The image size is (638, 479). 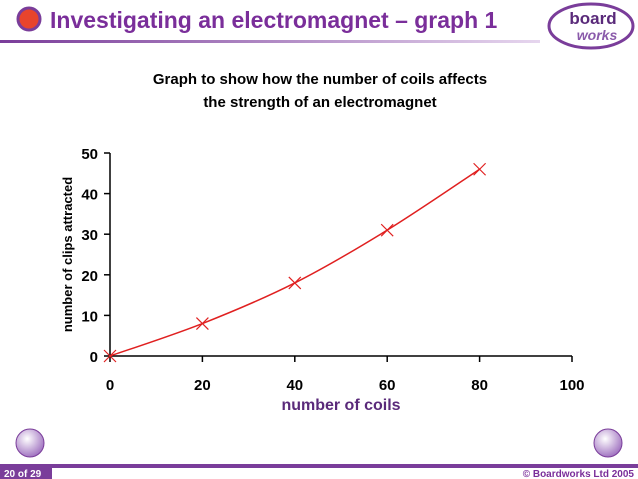 I want to click on header-icon, so click(x=29, y=19).